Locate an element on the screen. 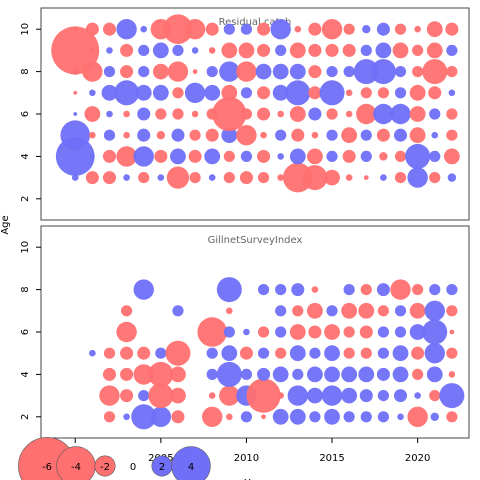 The width and height of the screenshot is (480, 480). legend-bubble is located at coordinates (105, 466).